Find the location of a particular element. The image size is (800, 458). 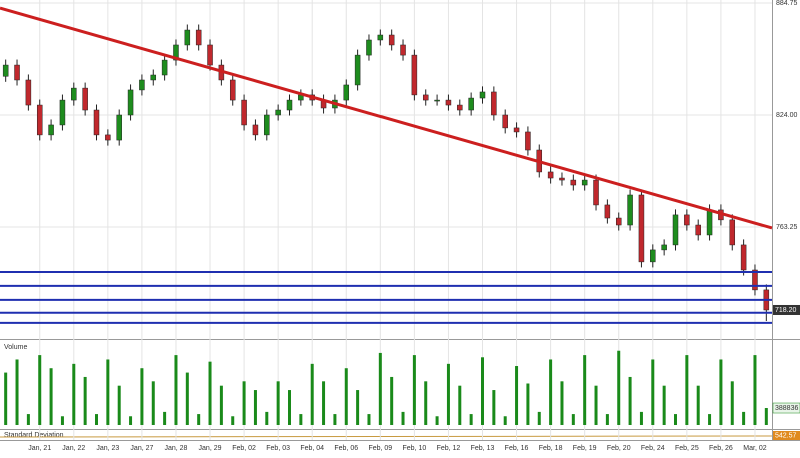

std-dev-badge is located at coordinates (786, 435).